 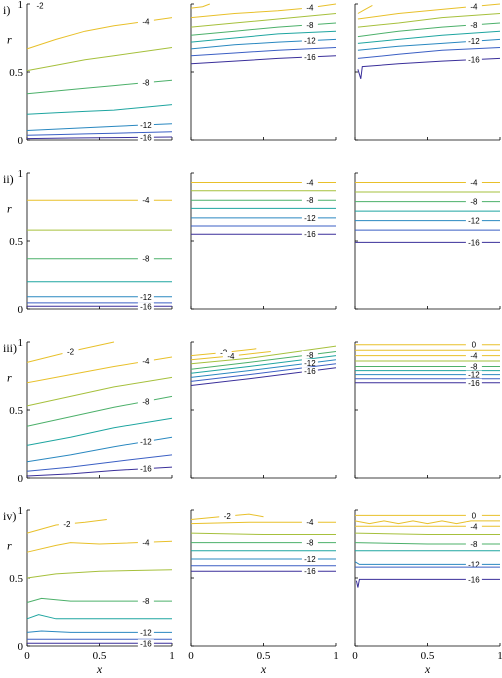 What do you see at coordinates (27, 656) in the screenshot?
I see `x-tick-label: 0` at bounding box center [27, 656].